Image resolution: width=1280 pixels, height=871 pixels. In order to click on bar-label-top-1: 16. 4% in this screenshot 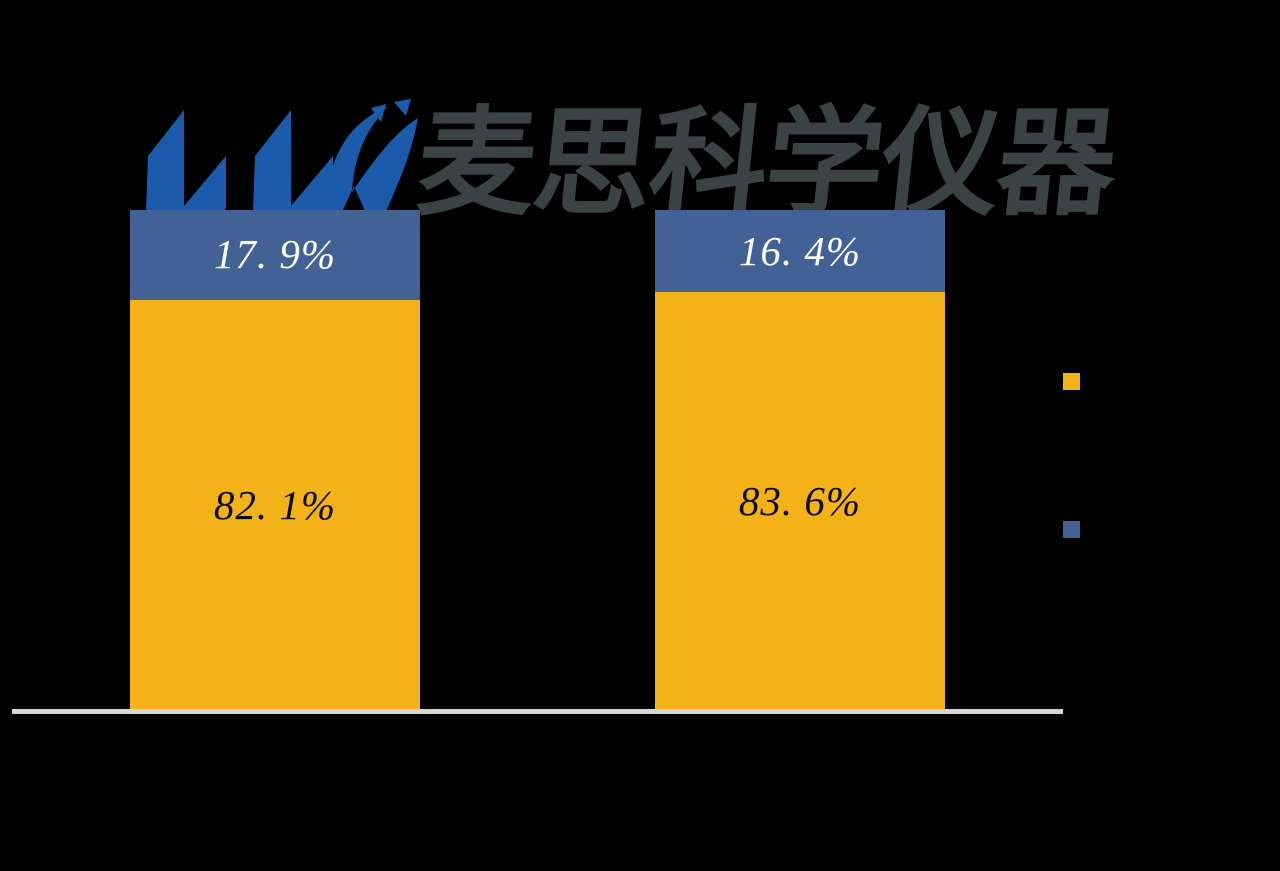, I will do `click(800, 250)`.